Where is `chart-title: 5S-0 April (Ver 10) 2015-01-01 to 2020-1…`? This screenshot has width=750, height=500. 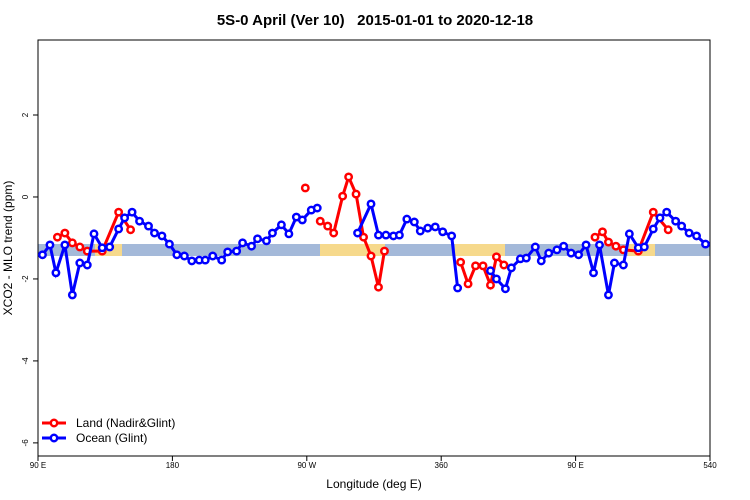
chart-title: 5S-0 April (Ver 10) 2015-01-01 to 2020-1… is located at coordinates (375, 20).